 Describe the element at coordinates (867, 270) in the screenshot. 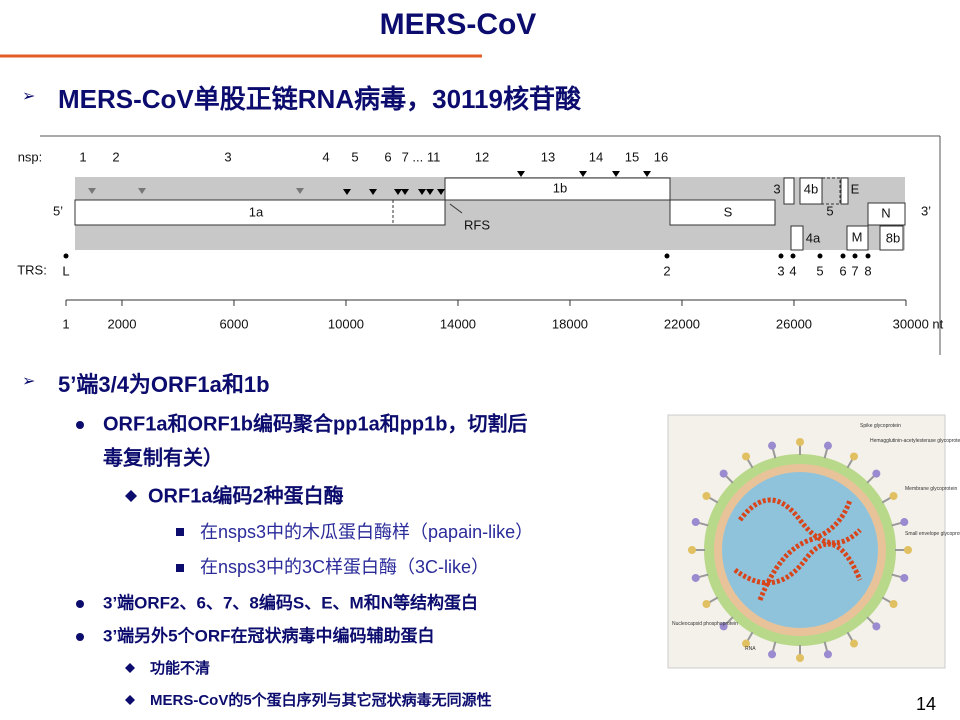

I see `trs-label: 8` at that location.